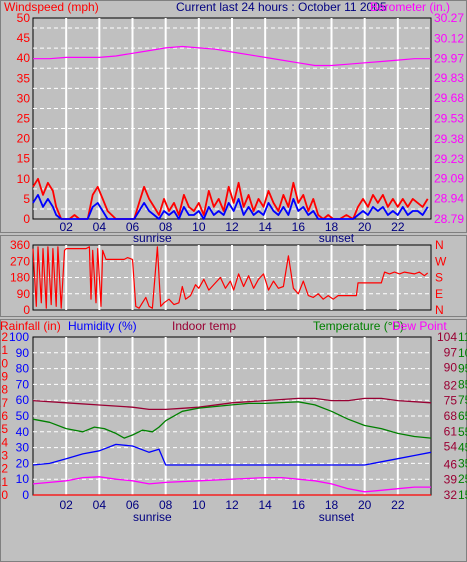  I want to click on axis-2-tick-label: 75, so click(451, 401).